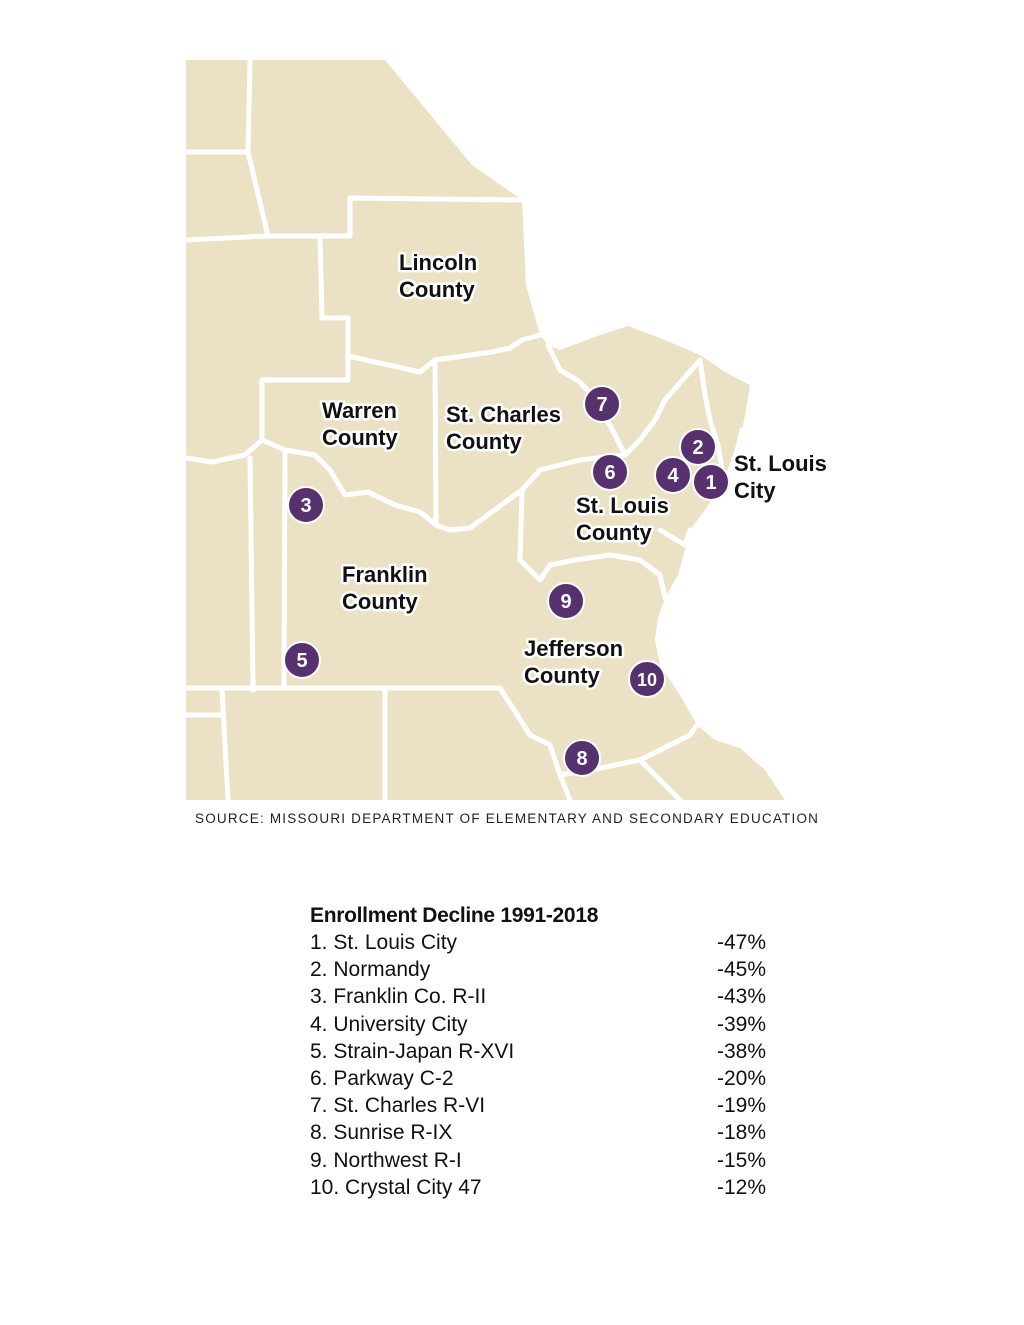 Image resolution: width=1024 pixels, height=1325 pixels. I want to click on district-name: 9. Northwest R-I, so click(386, 1160).